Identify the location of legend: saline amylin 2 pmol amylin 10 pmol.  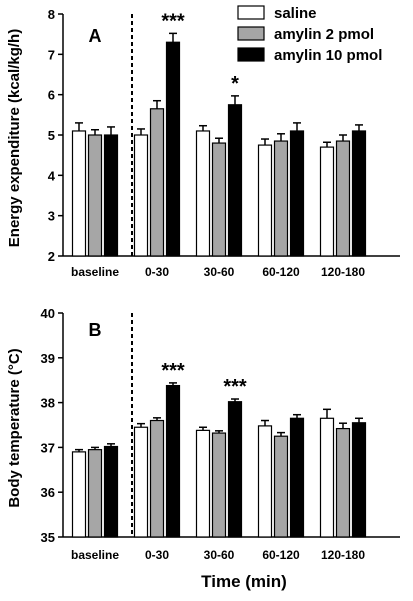
(309, 34).